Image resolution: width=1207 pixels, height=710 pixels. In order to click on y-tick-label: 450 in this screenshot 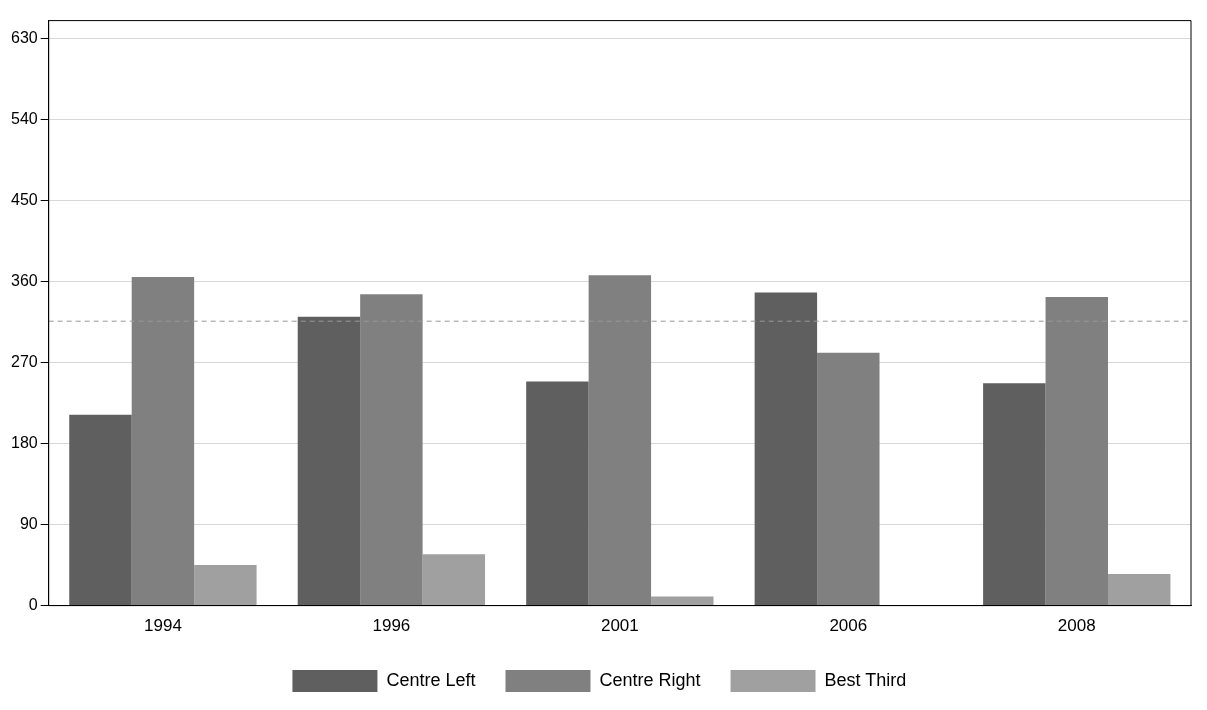, I will do `click(24, 200)`.